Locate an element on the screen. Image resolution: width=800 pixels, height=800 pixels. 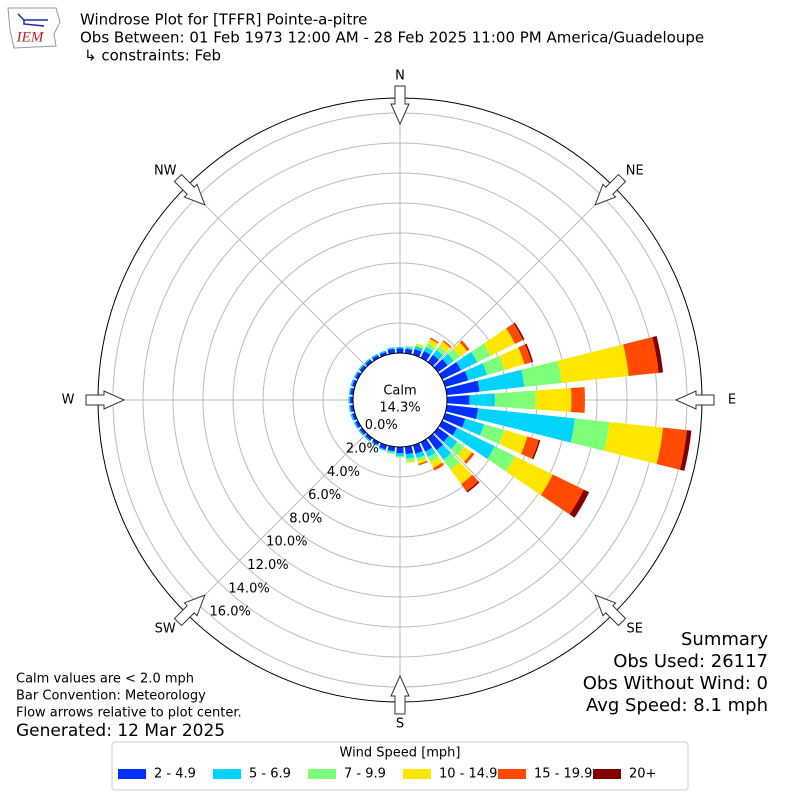
ring-label: 8.0% is located at coordinates (305, 518).